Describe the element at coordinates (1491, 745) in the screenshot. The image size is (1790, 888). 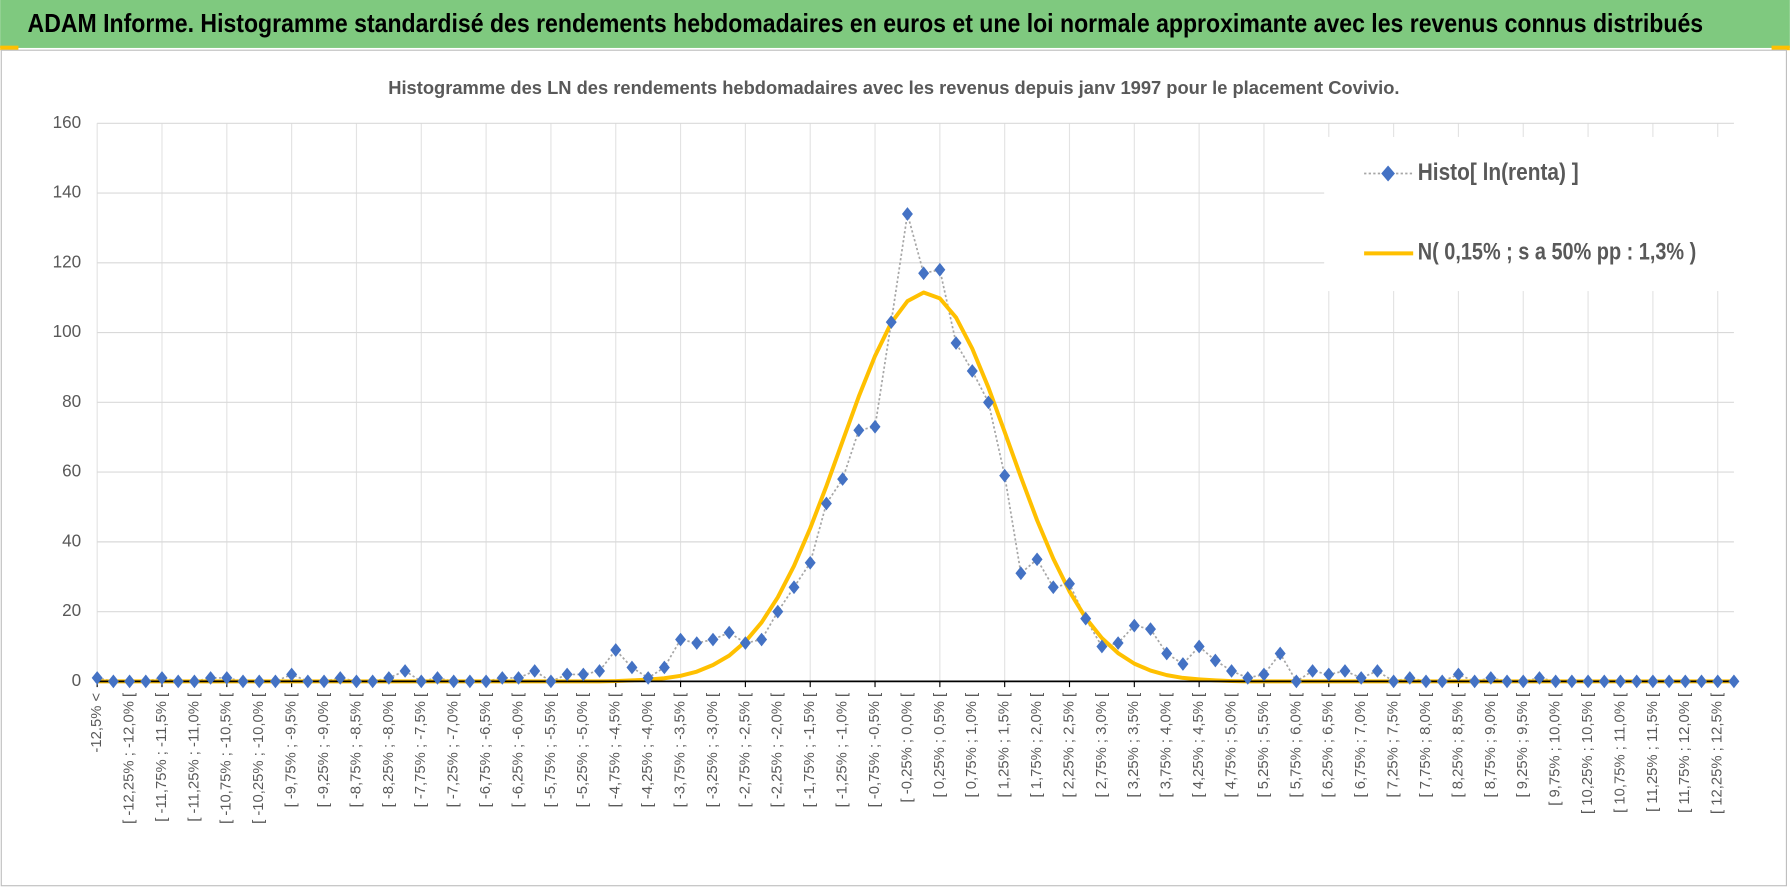
I see `x-tick-label: [ 8,75% ; 9,0% [` at that location.